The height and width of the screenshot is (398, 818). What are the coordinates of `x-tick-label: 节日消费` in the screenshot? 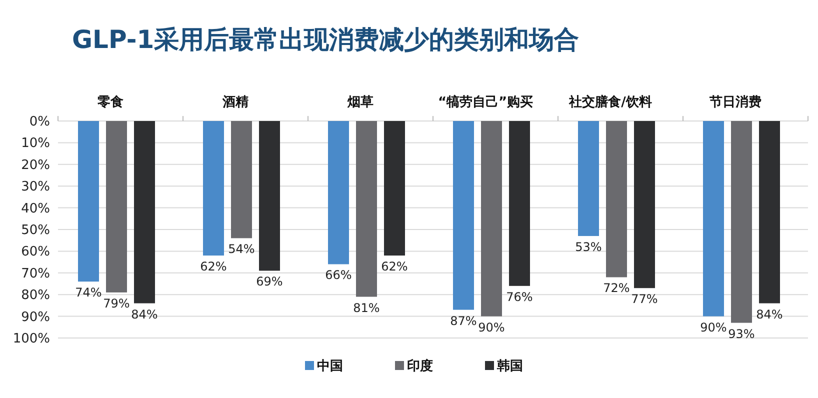 It's located at (735, 102).